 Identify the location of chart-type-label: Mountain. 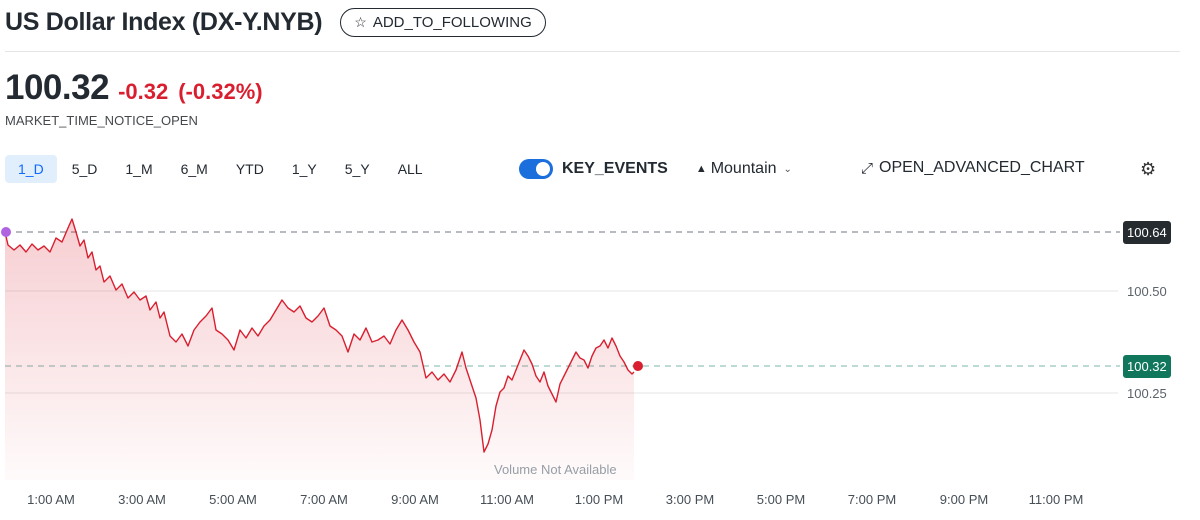
(743, 168).